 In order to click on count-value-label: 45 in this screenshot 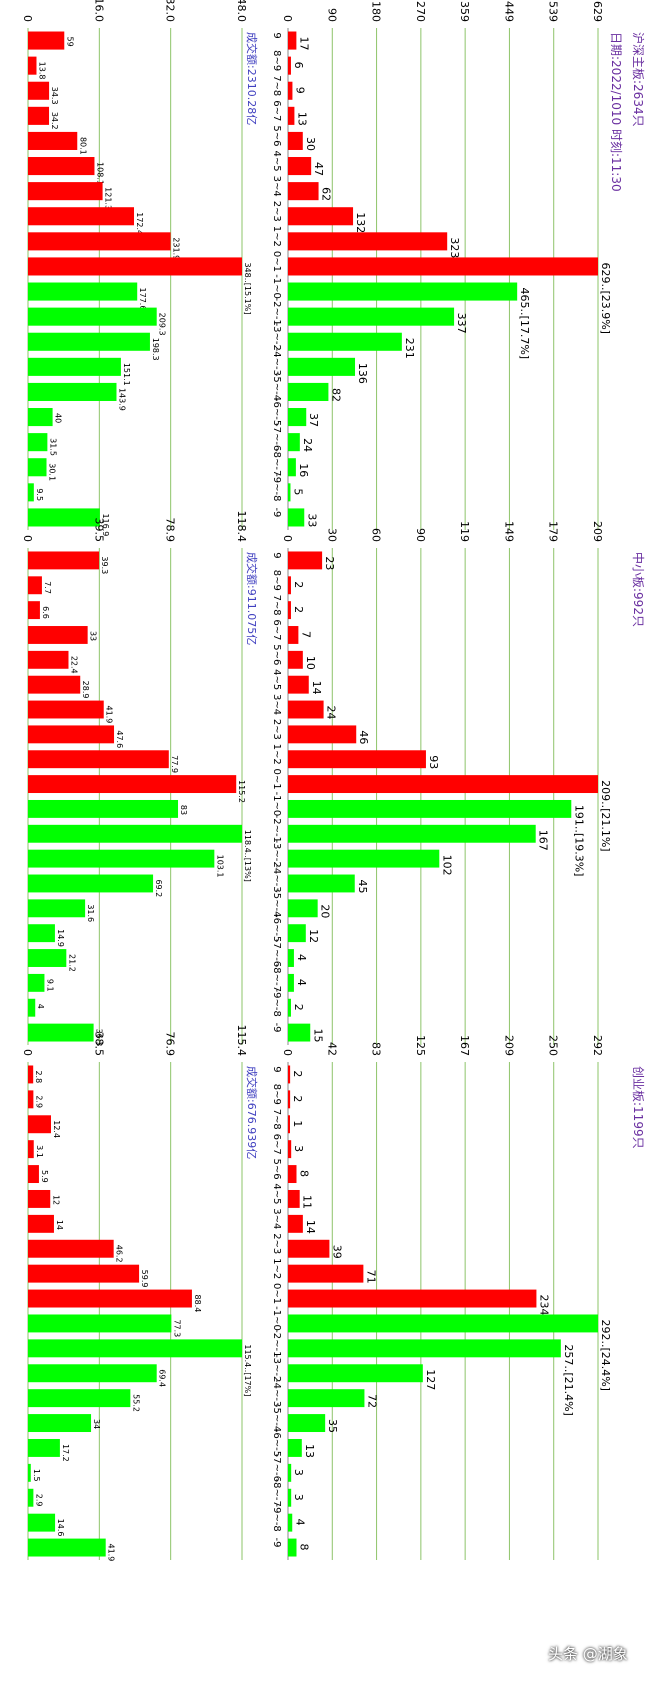, I will do `click(362, 886)`.